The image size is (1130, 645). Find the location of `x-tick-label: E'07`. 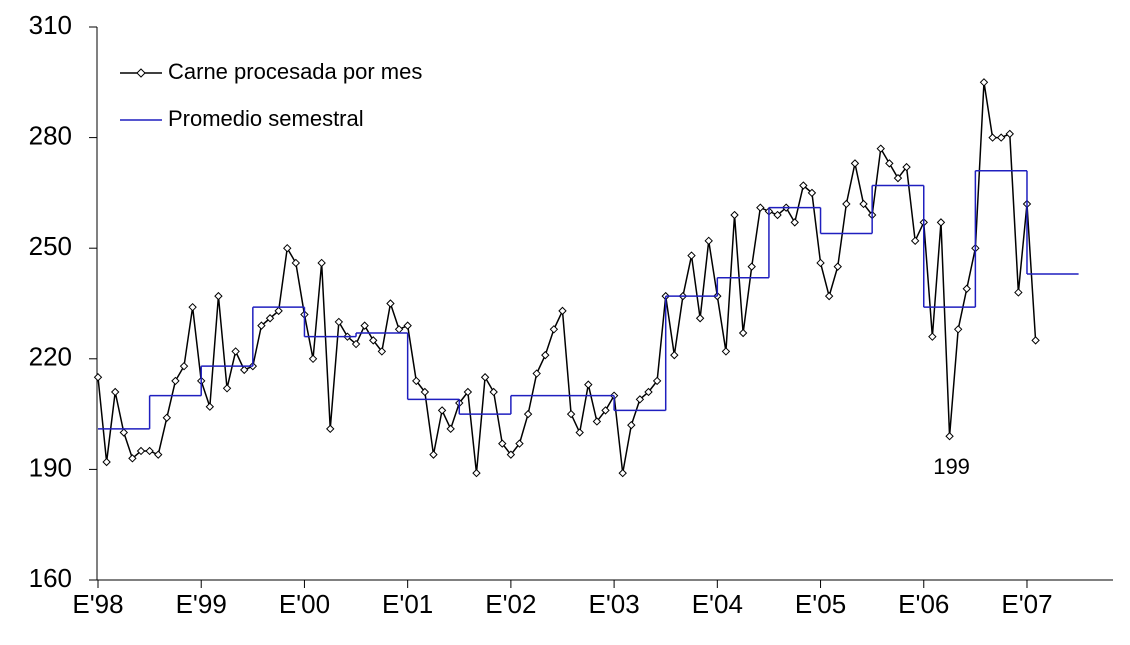

x-tick-label: E'07 is located at coordinates (1026, 604).